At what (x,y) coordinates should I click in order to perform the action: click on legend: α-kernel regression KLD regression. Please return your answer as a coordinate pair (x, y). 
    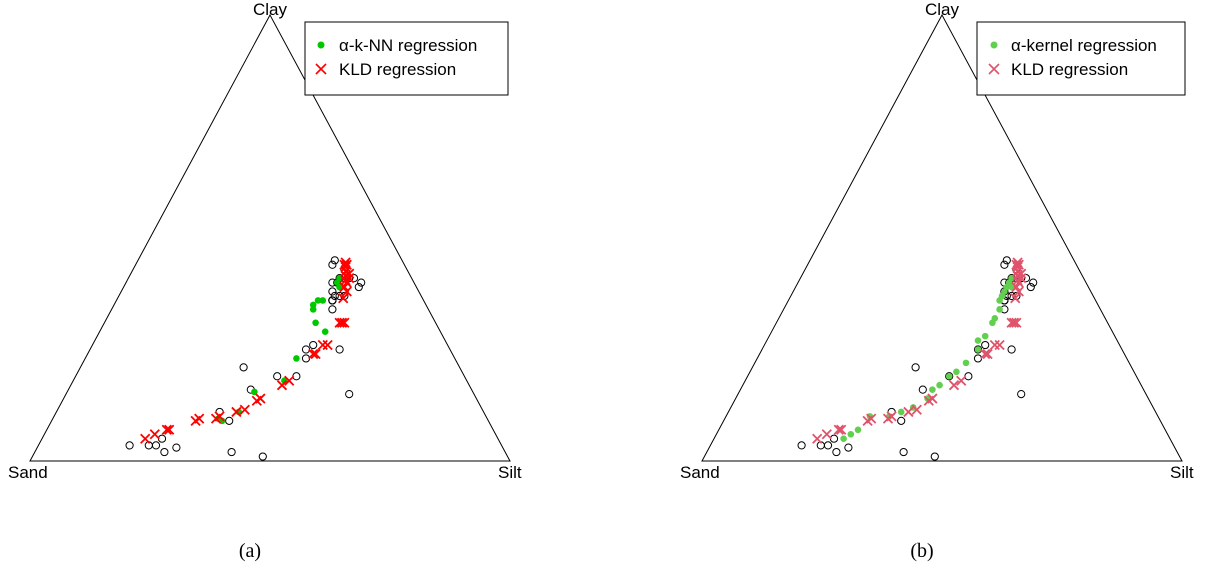
    Looking at the image, I should click on (1081, 58).